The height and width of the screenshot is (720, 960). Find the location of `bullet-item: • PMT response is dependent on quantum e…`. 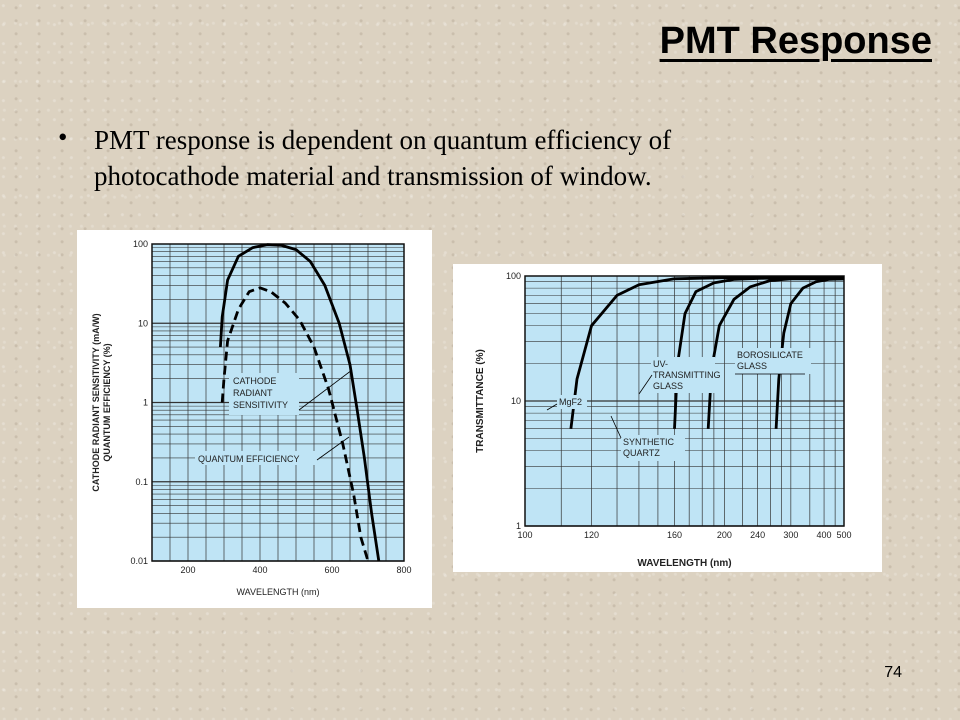

bullet-item: • PMT response is dependent on quantum e… is located at coordinates (438, 158).